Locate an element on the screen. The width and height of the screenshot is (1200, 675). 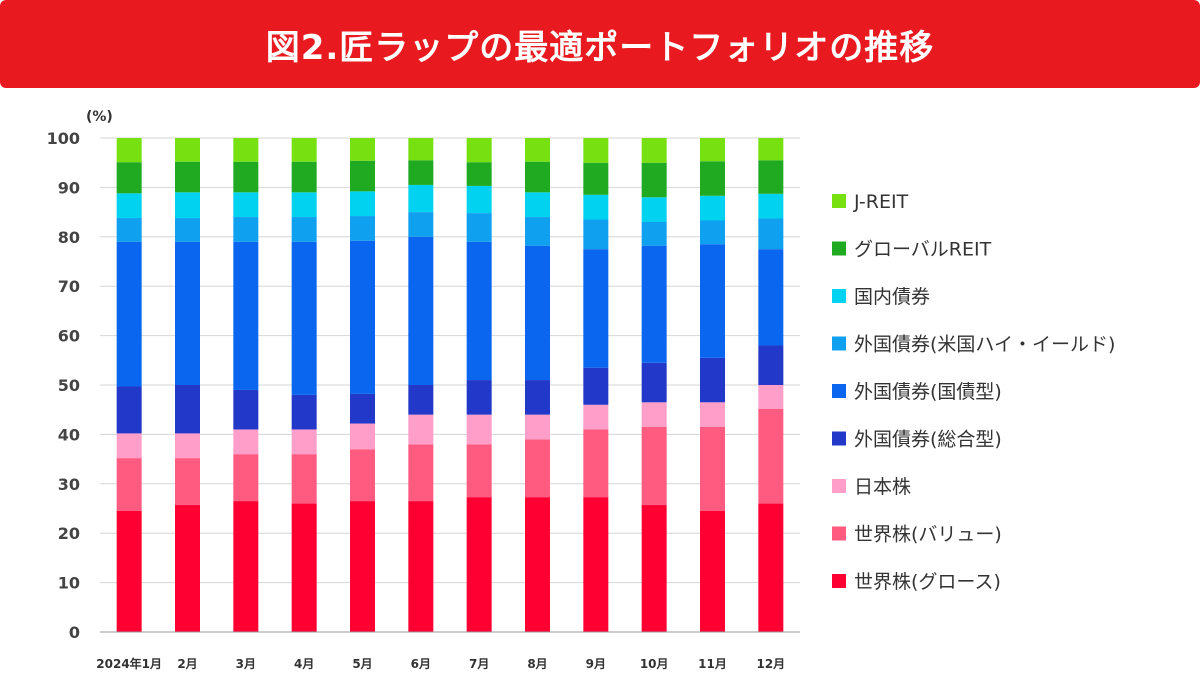
chart-title: 図2.匠ラップの最適ポートフォリオの推移 is located at coordinates (600, 47).